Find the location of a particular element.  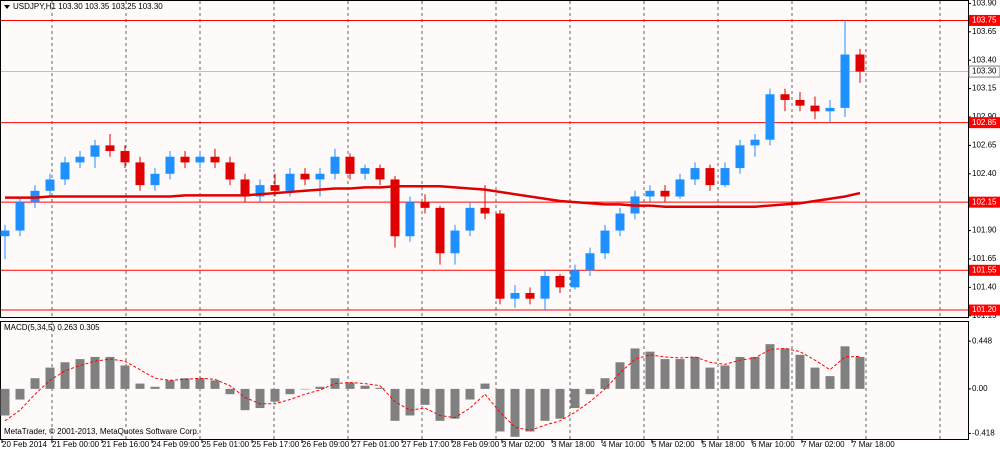

level-label: 102.85 is located at coordinates (984, 122).